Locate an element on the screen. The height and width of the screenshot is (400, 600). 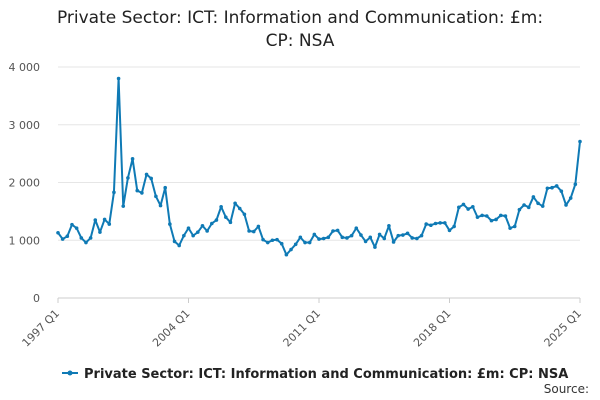
y-tick-label: 0 is located at coordinates (36, 298).